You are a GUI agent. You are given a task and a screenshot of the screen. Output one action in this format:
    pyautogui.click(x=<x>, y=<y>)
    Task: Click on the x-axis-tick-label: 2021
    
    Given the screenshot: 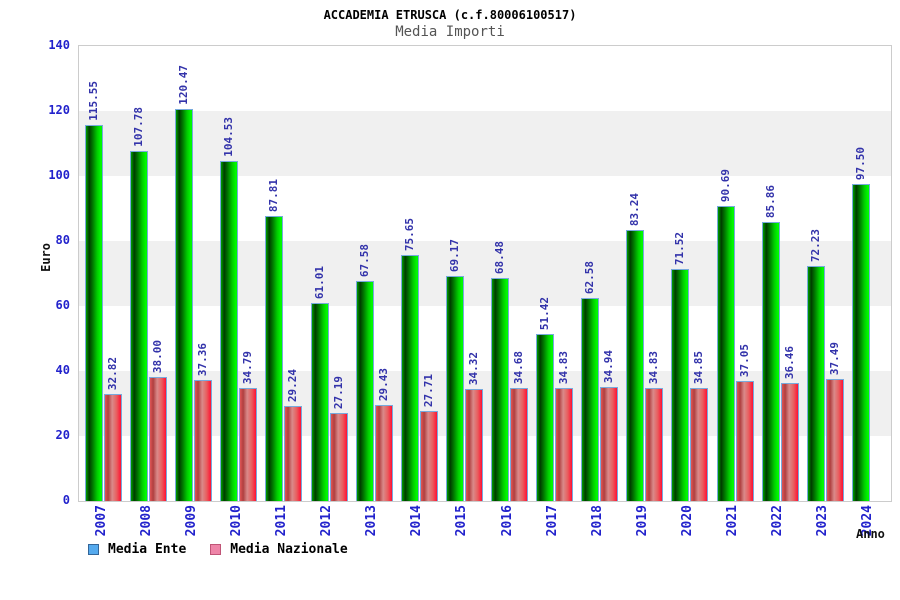 What is the action you would take?
    pyautogui.click(x=732, y=521)
    